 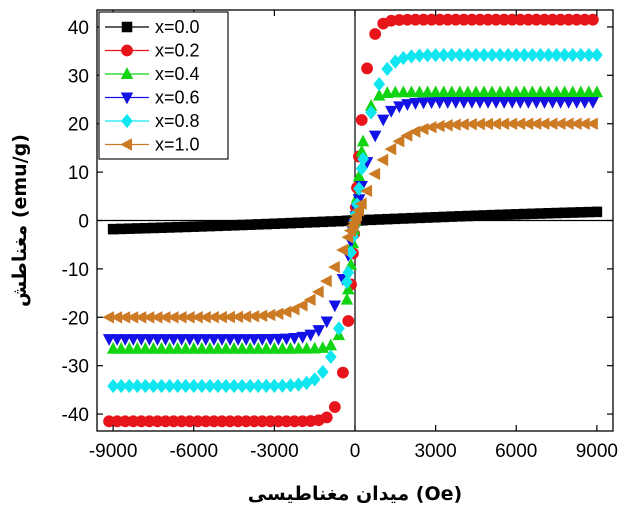 I want to click on legend-marker, so click(x=126, y=144).